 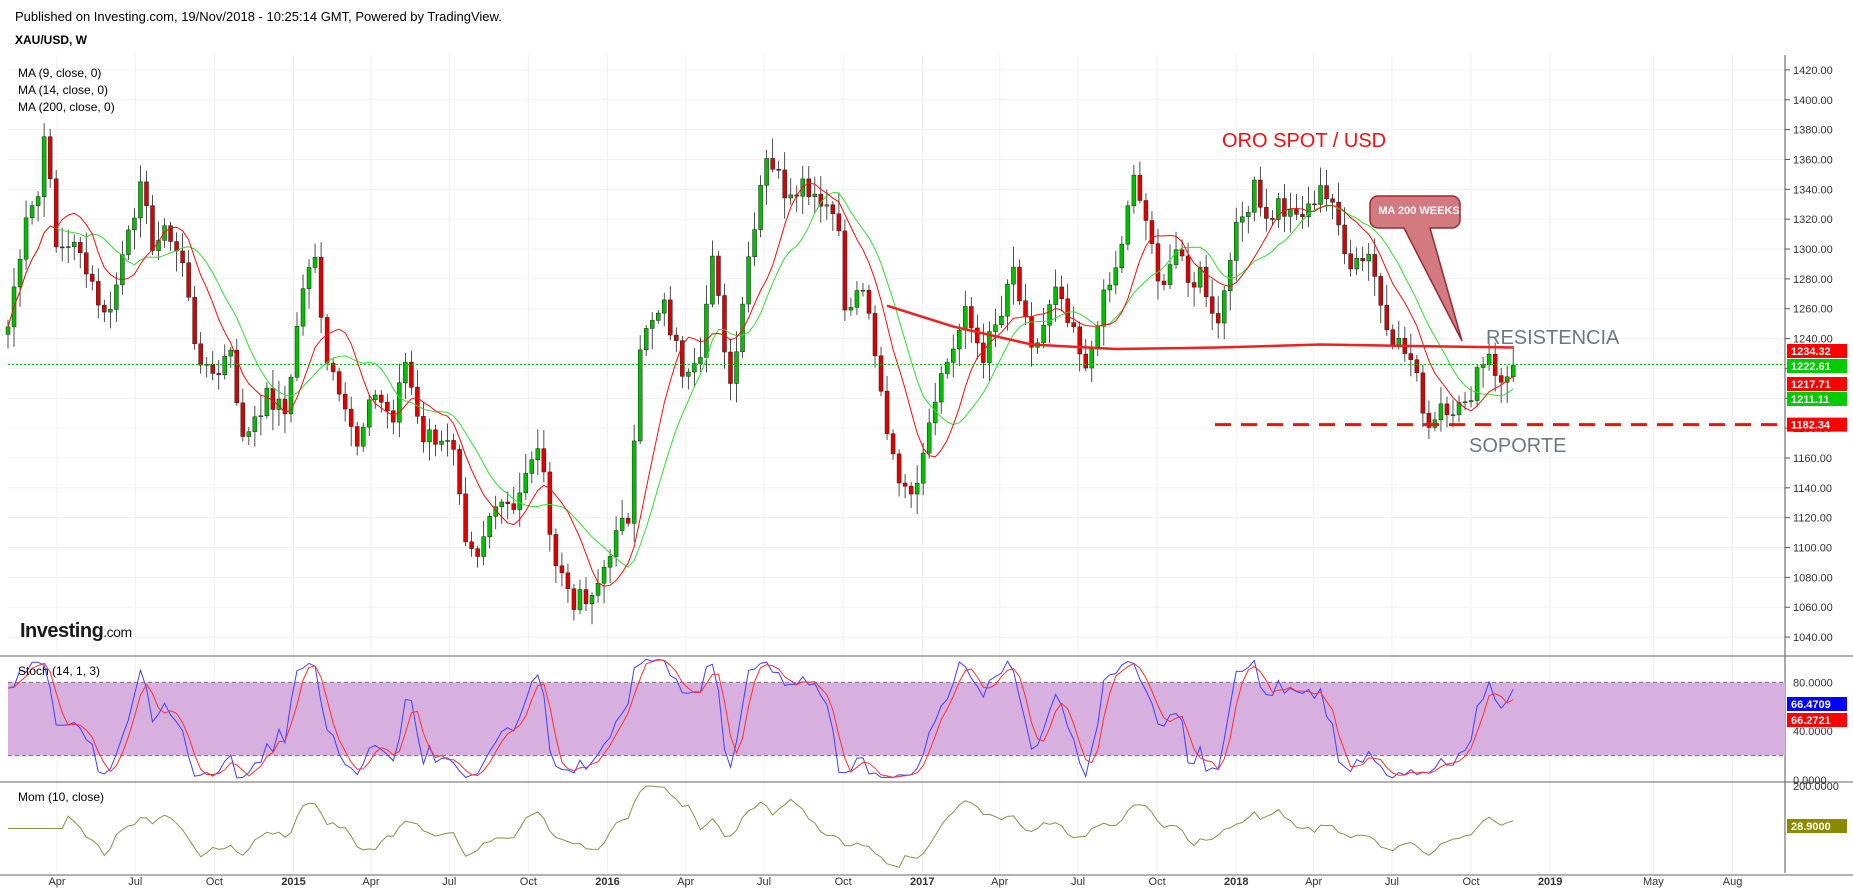 What do you see at coordinates (59, 671) in the screenshot?
I see `stoch-label: Stoch (14, 1, 3)` at bounding box center [59, 671].